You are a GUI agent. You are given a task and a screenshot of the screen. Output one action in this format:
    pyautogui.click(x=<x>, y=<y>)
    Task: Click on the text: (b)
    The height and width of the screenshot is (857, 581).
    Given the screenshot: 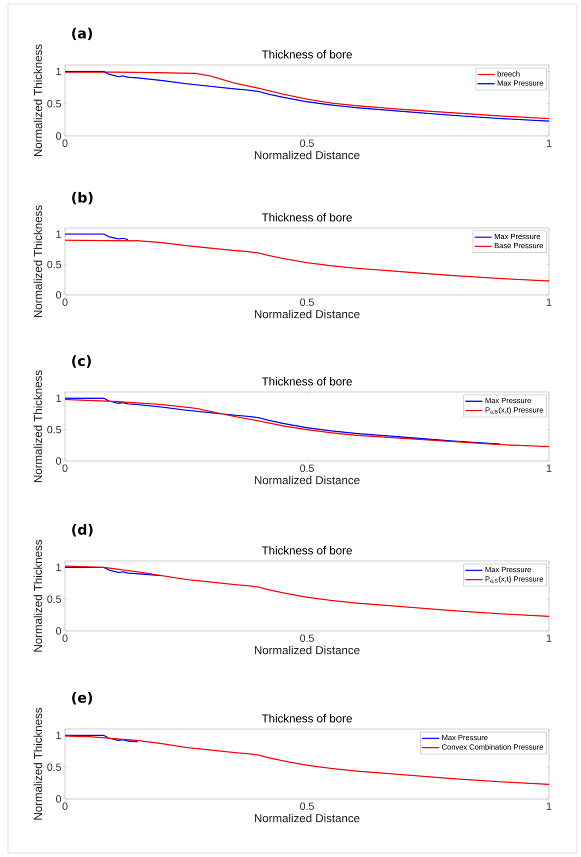 What is the action you would take?
    pyautogui.click(x=82, y=198)
    